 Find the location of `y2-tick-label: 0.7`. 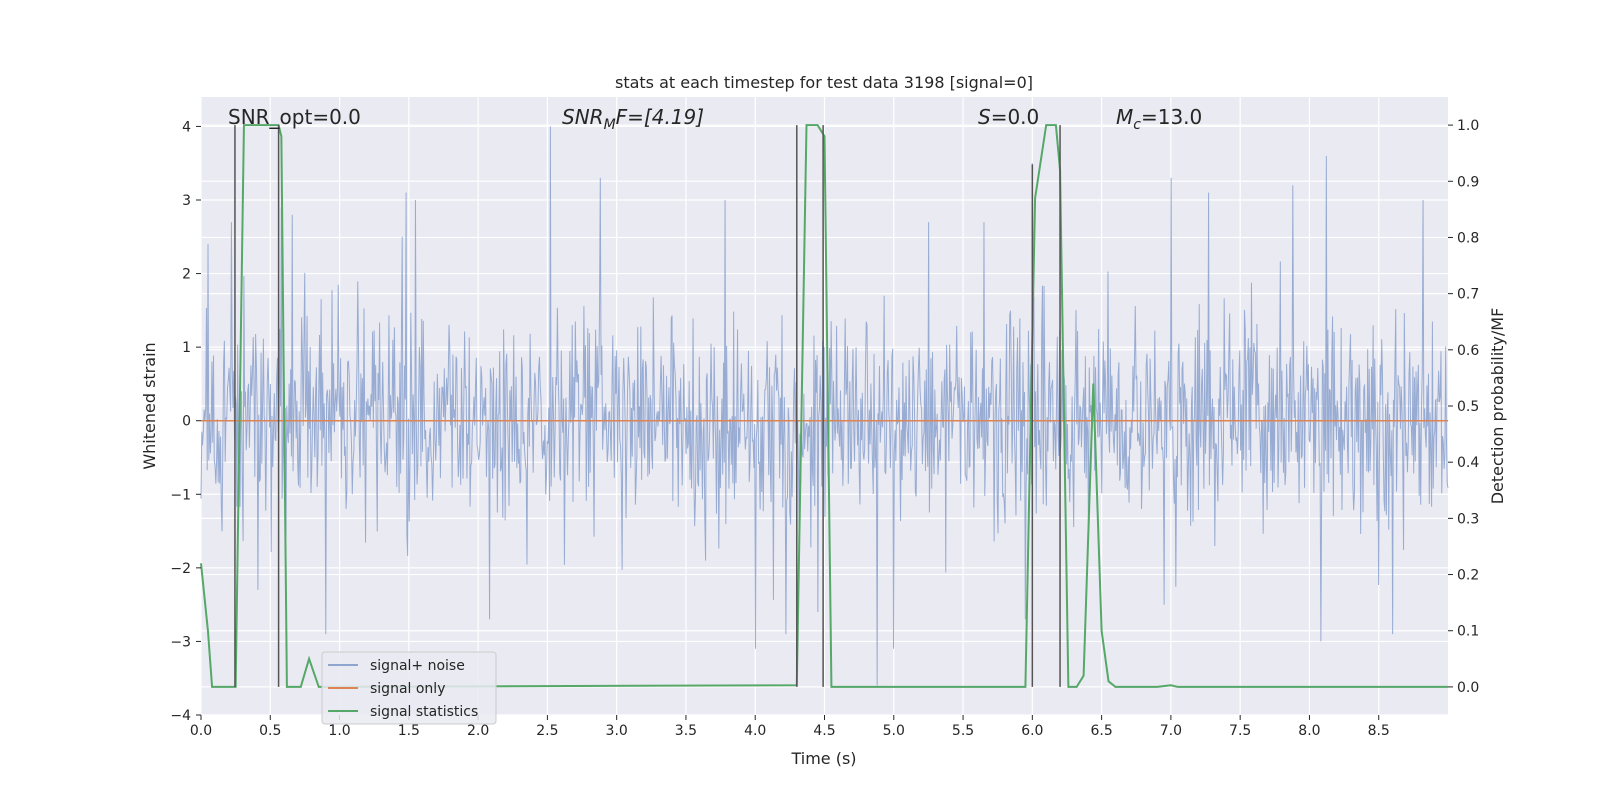

y2-tick-label: 0.7 is located at coordinates (1468, 295).